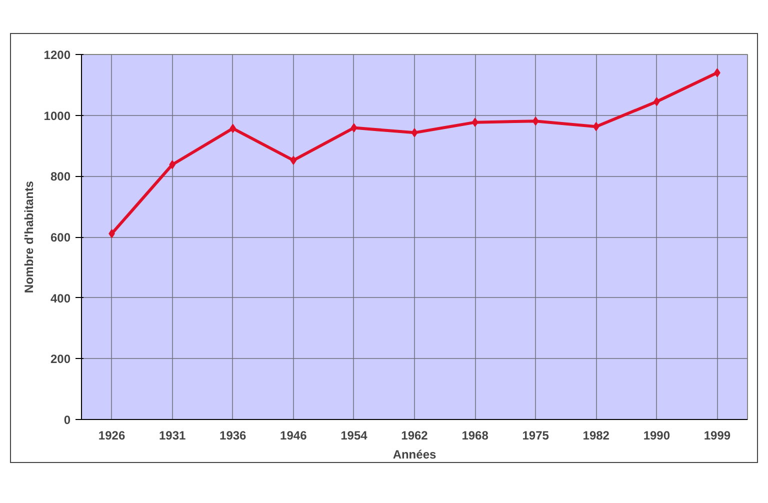  I want to click on y-tick-label: 0, so click(67, 420).